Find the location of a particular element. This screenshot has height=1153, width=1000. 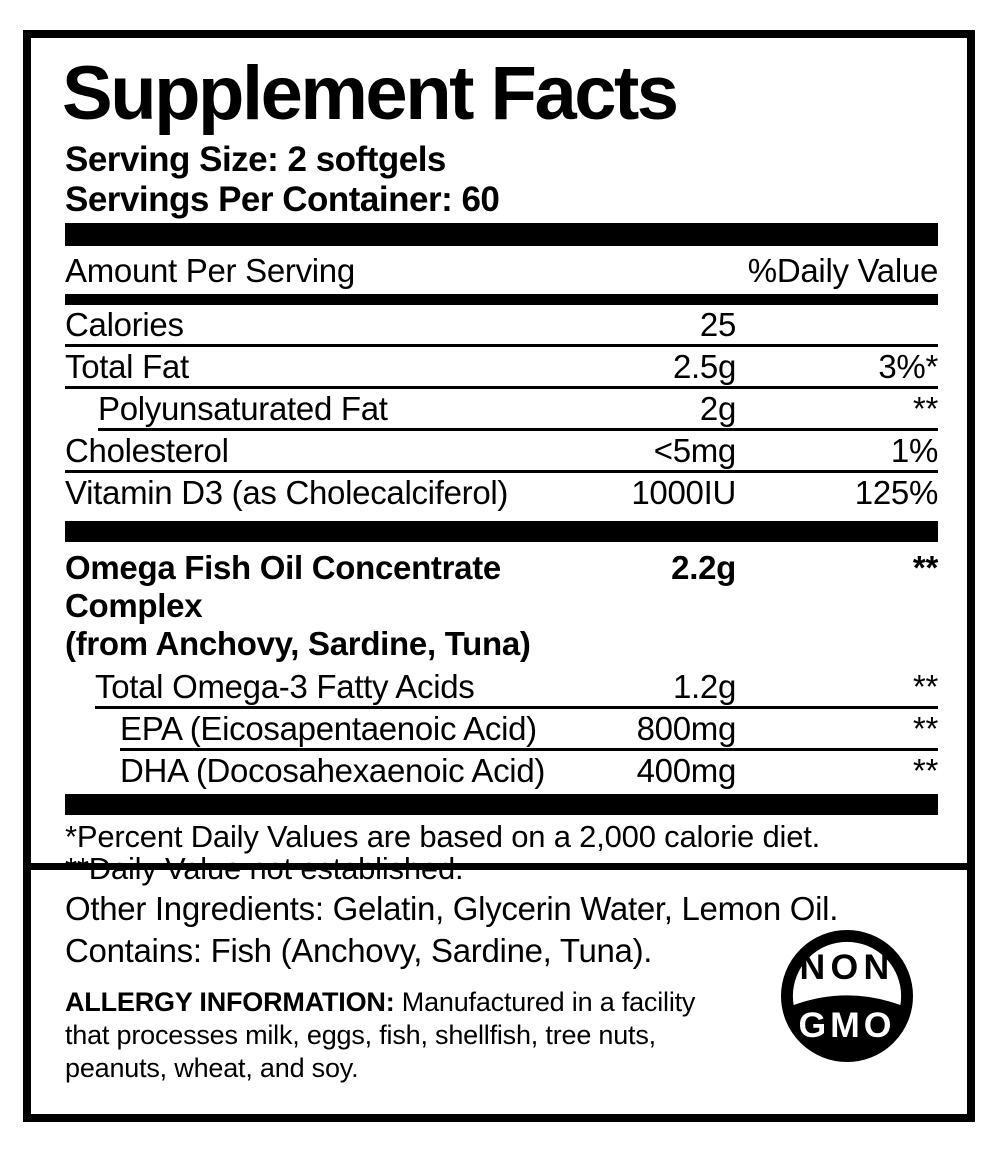

row-amount: 400mg is located at coordinates (686, 770).